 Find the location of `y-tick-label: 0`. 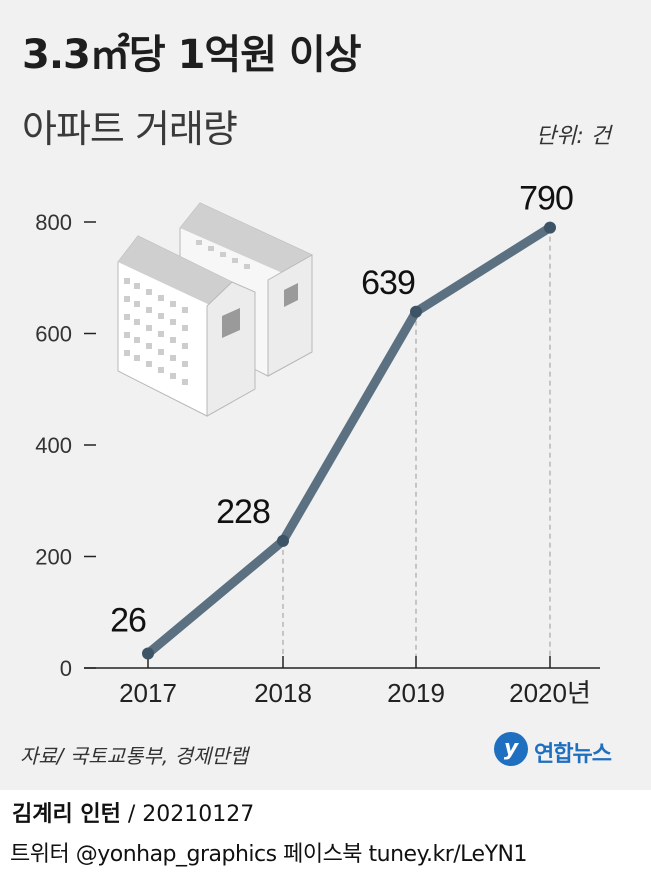

y-tick-label: 0 is located at coordinates (66, 668).